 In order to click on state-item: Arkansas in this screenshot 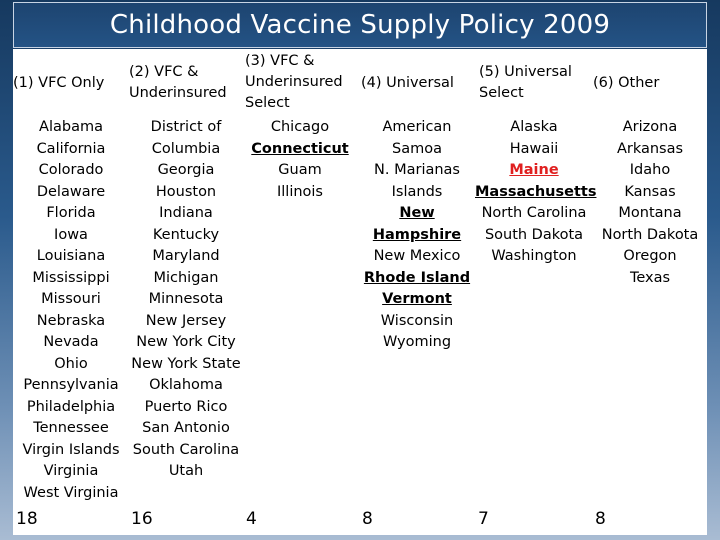, I will do `click(650, 148)`.